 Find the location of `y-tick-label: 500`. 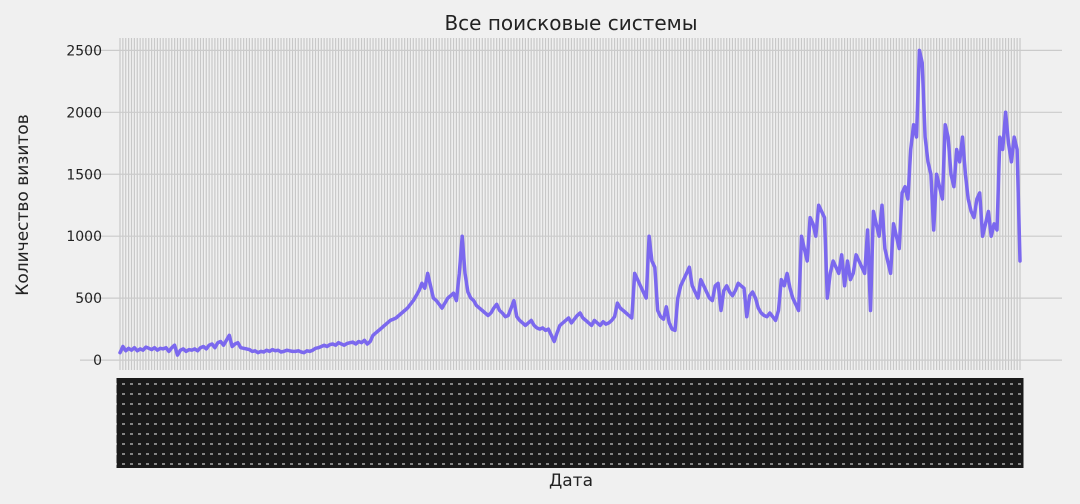

y-tick-label: 500 is located at coordinates (88, 299).